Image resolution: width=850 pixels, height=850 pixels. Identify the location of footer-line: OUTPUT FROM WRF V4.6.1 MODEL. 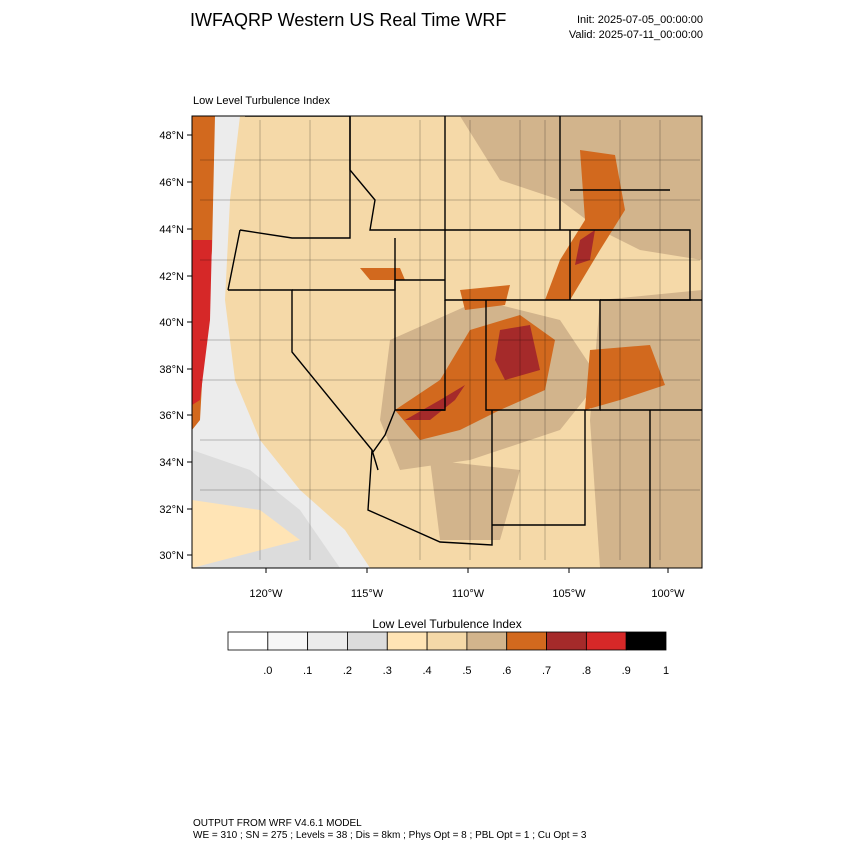
(277, 823).